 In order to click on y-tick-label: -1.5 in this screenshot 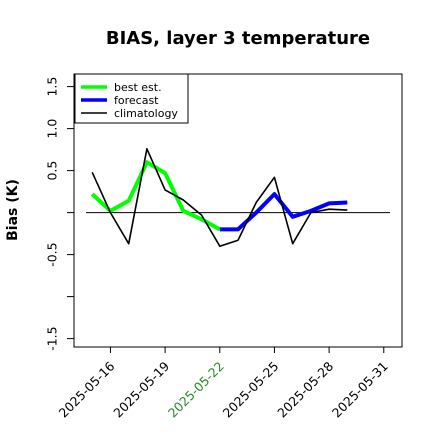, I will do `click(51, 338)`.